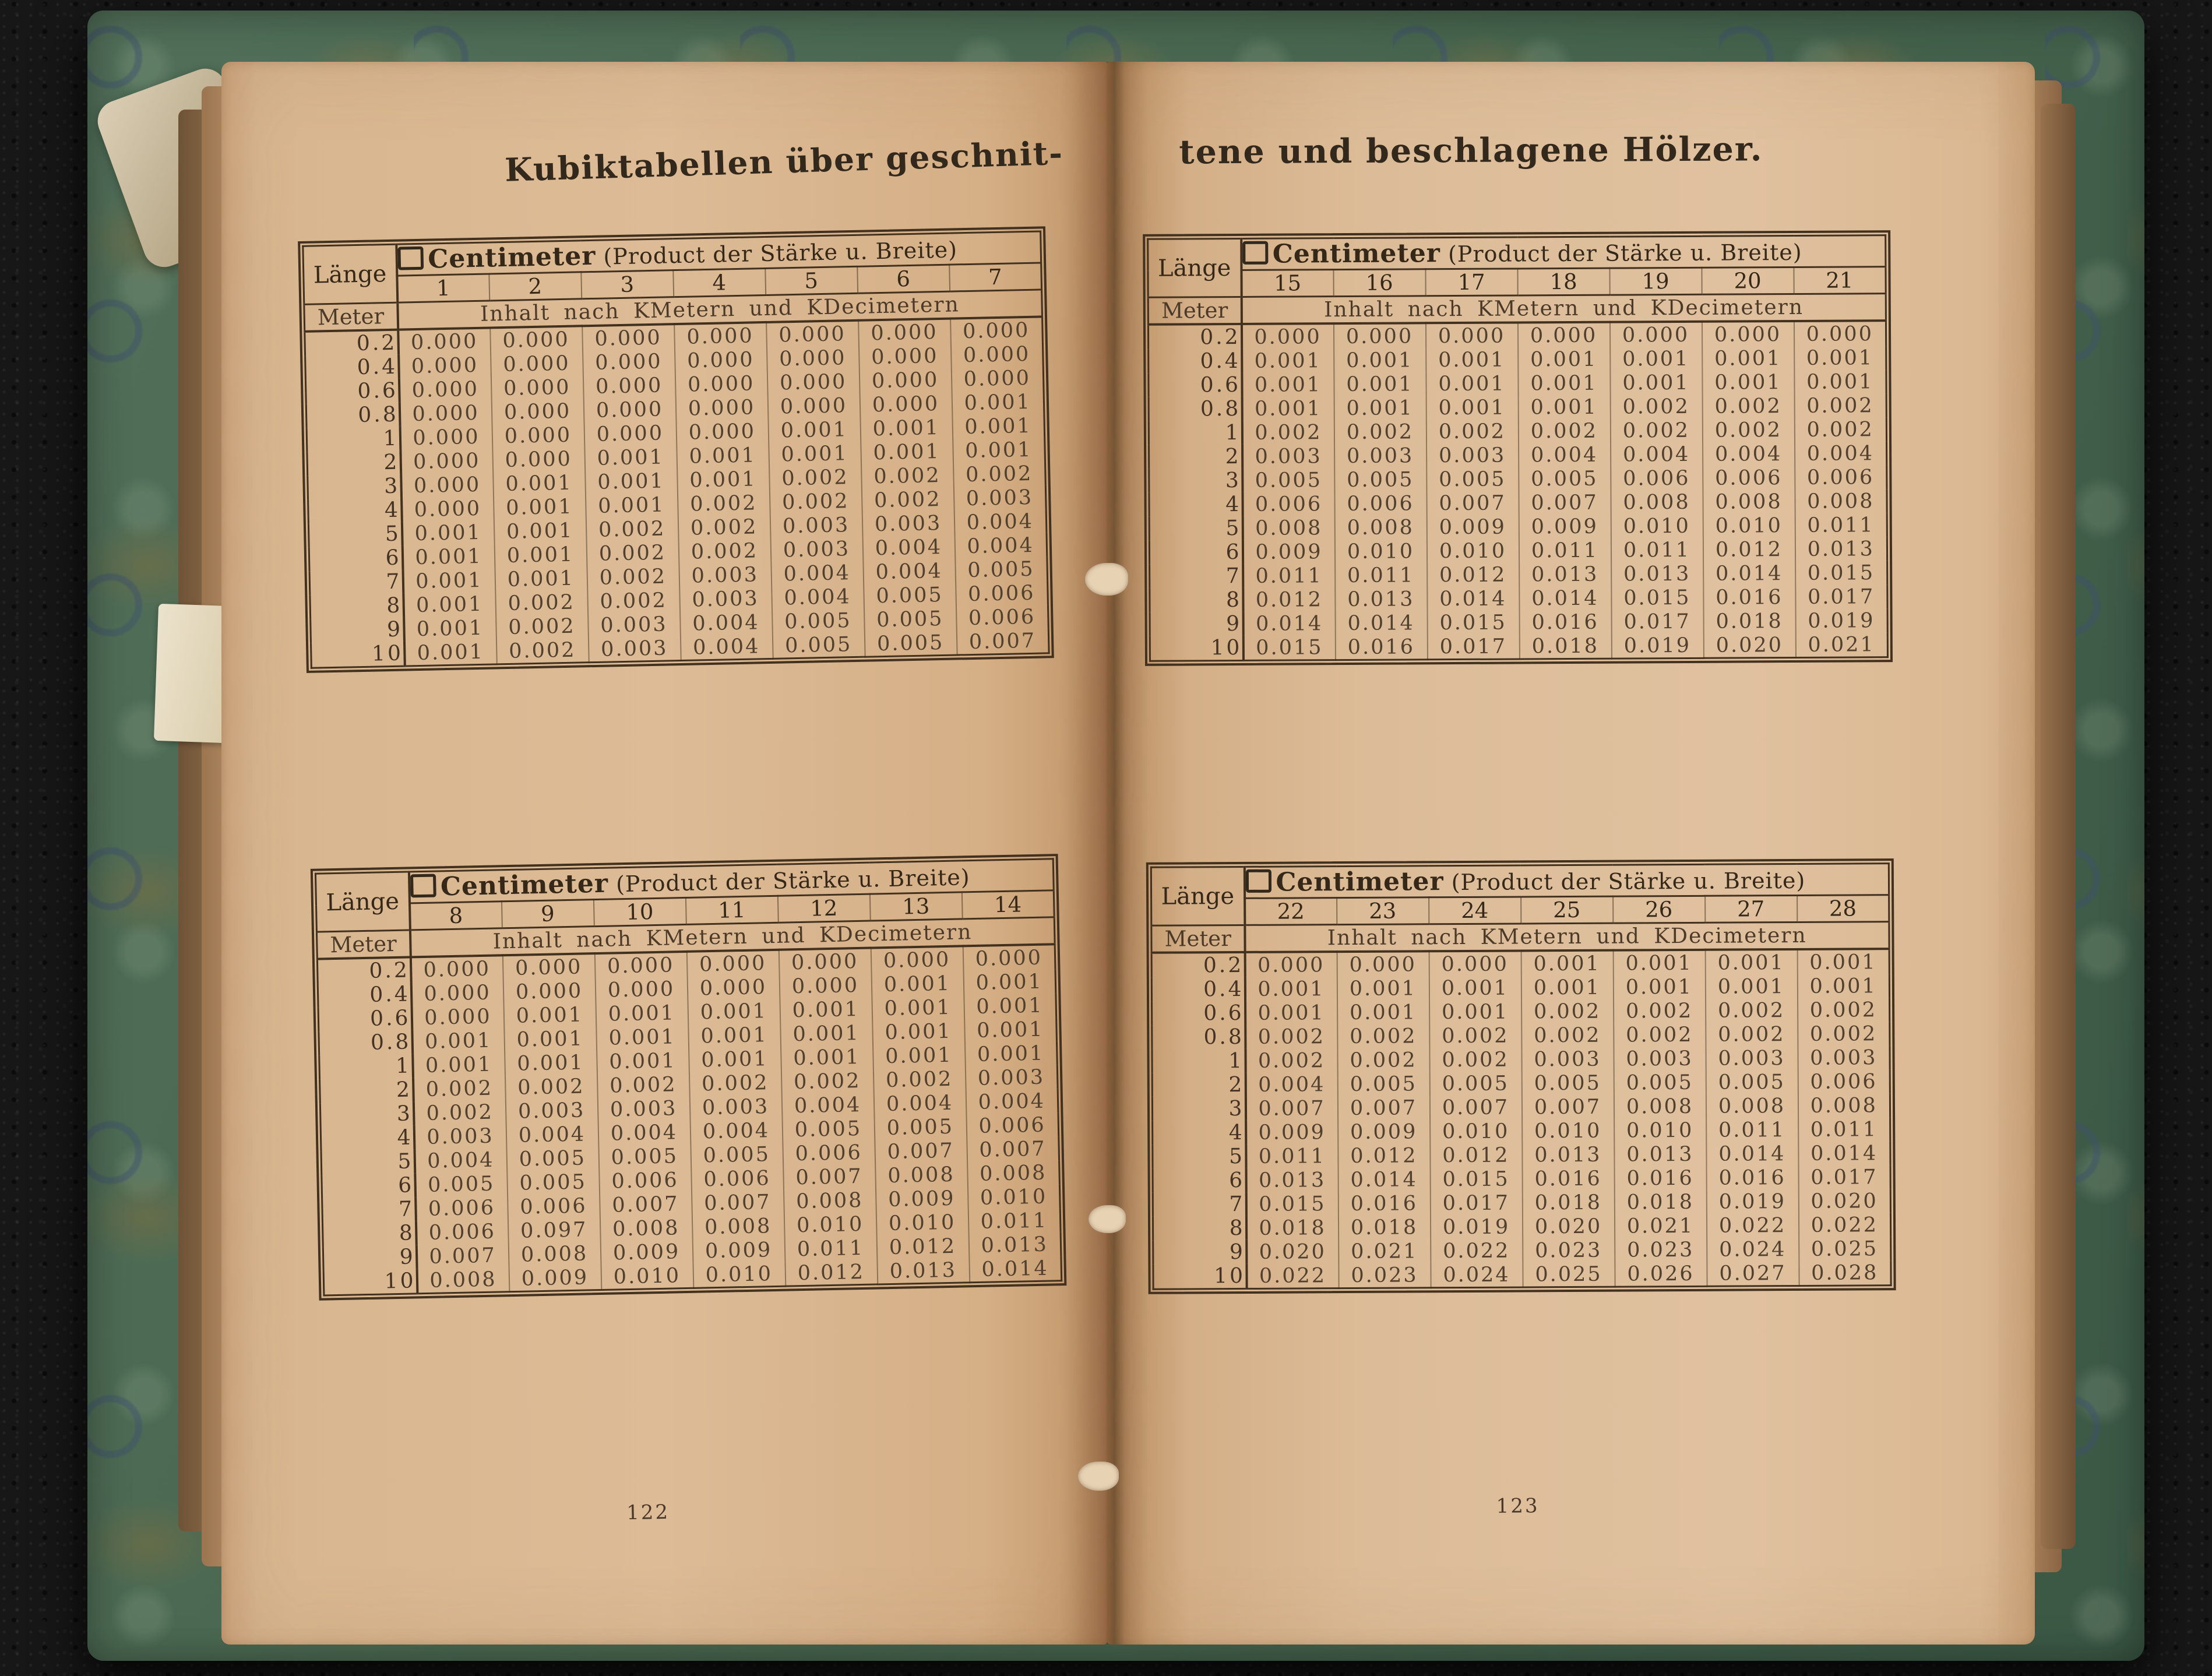  What do you see at coordinates (830, 1225) in the screenshot?
I see `value-cell: 0.010` at bounding box center [830, 1225].